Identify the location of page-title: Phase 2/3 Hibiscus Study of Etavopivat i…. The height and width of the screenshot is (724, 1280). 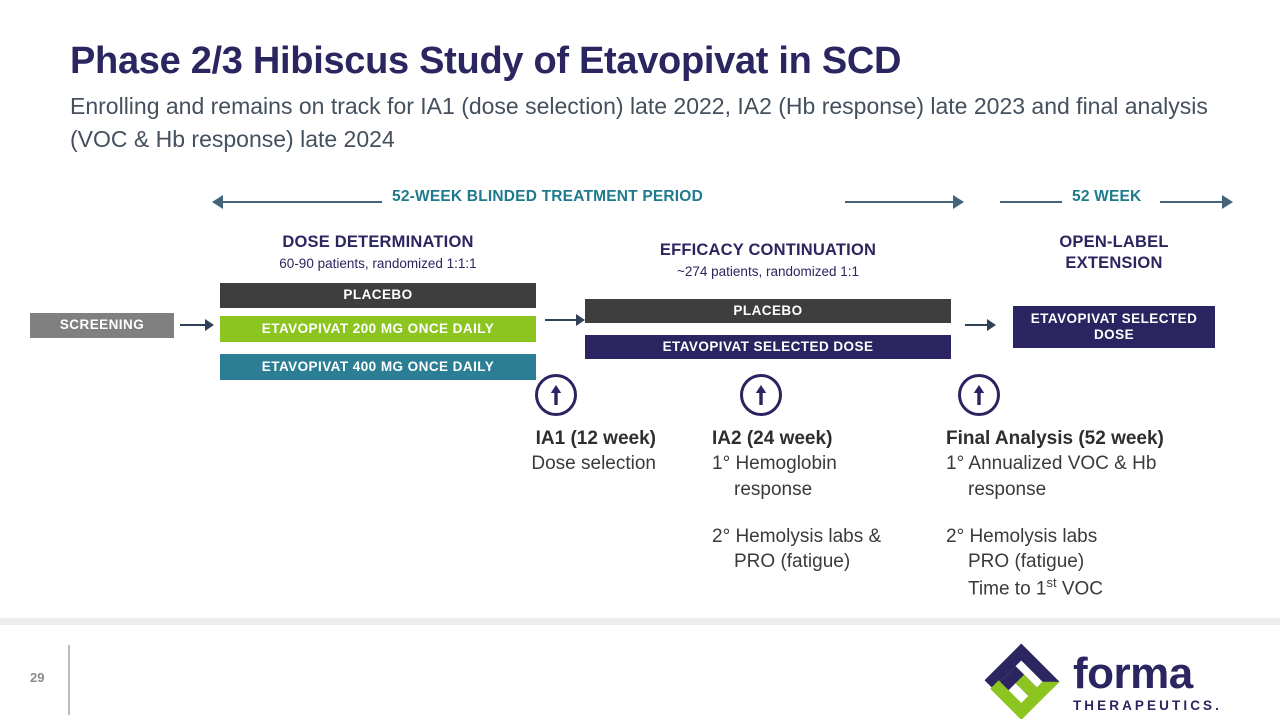
(486, 61).